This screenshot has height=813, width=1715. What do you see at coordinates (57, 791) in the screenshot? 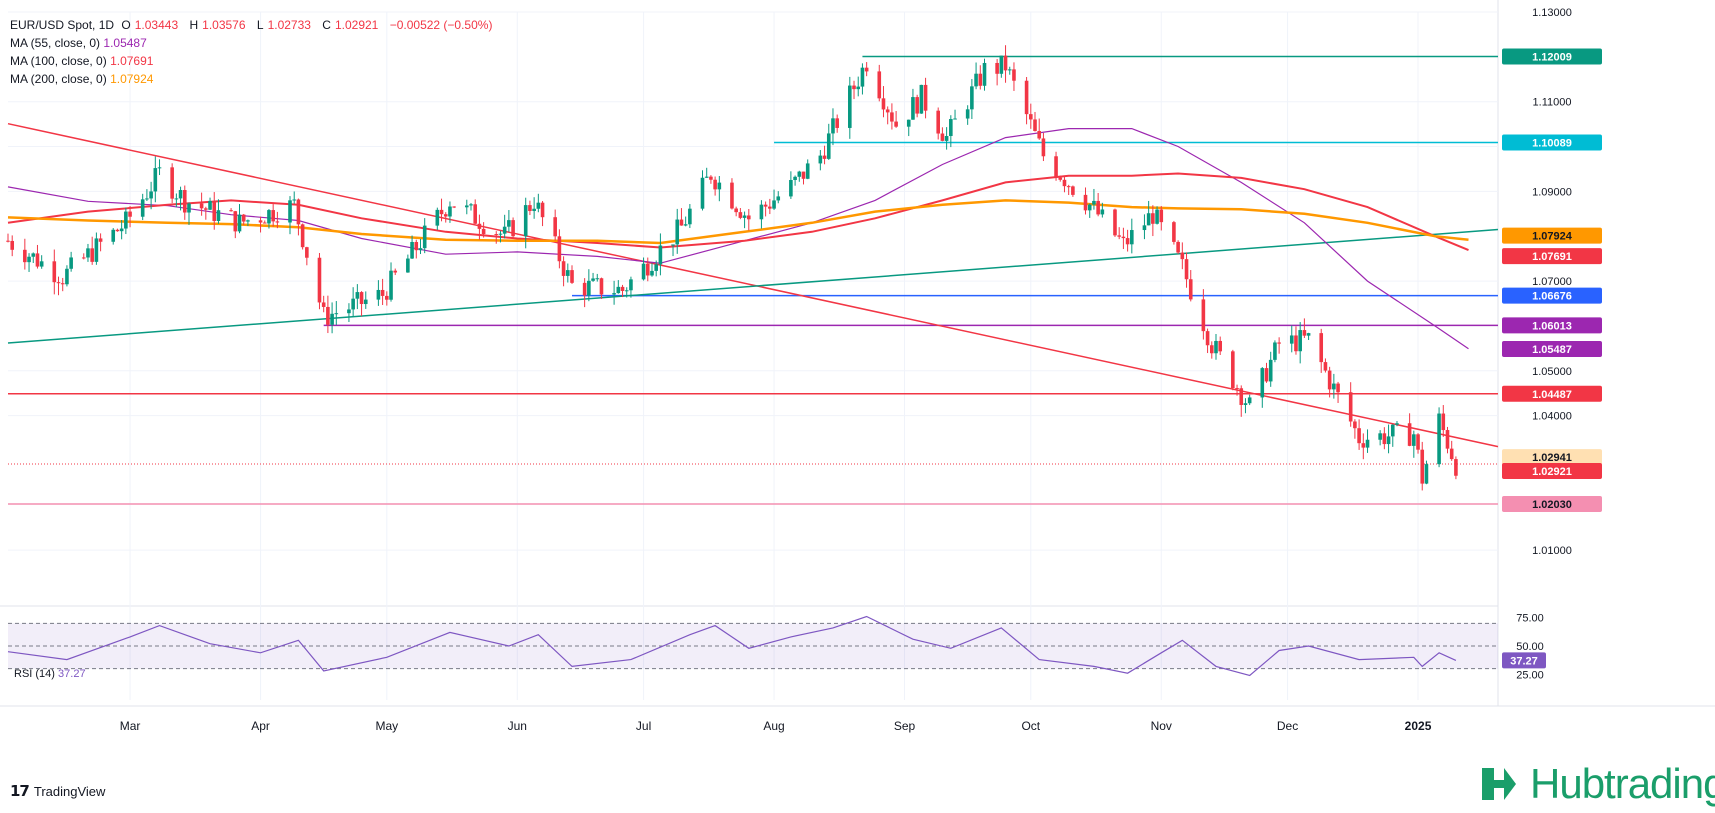
I see `tradingview-brand: 𝟭𝟳 TradingView` at bounding box center [57, 791].